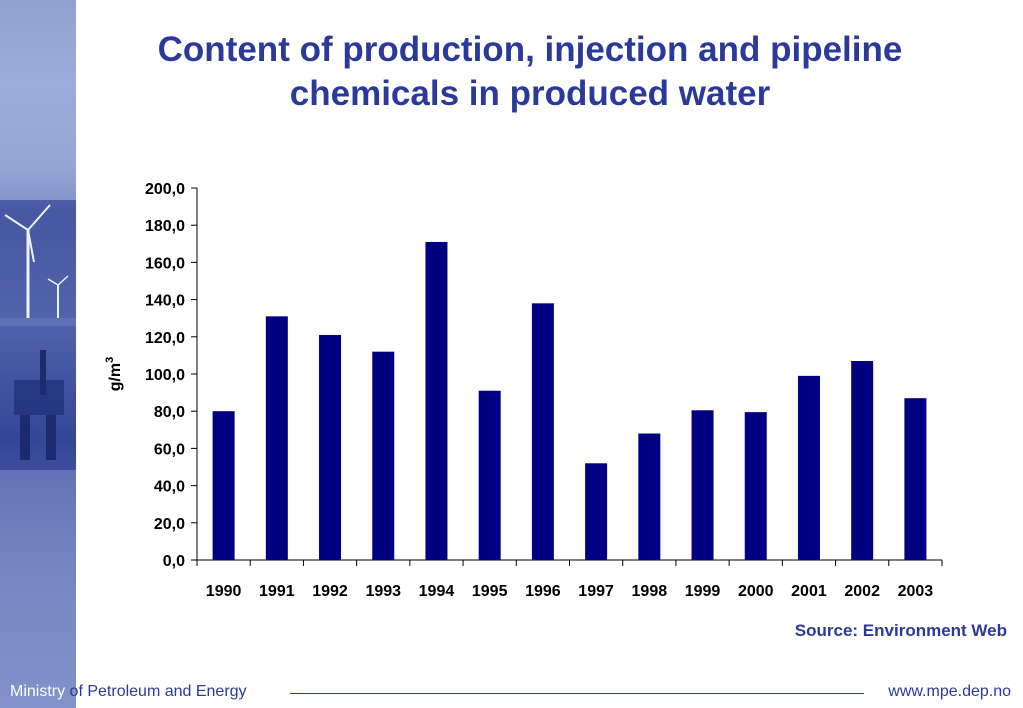  I want to click on y-tick-label: 120,0, so click(165, 338).